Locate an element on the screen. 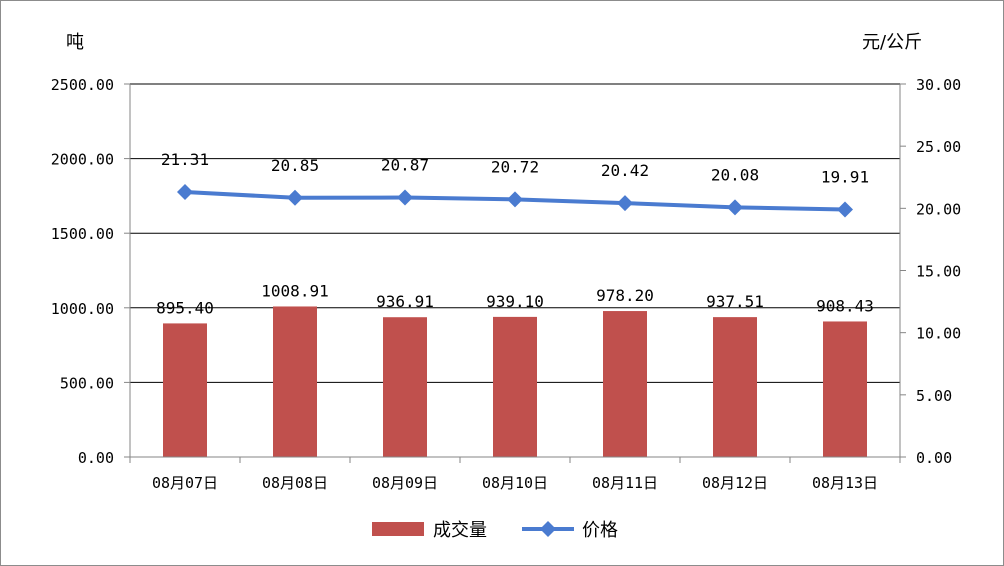 This screenshot has width=1004, height=566. left-tick-label: 500.00 is located at coordinates (87, 383).